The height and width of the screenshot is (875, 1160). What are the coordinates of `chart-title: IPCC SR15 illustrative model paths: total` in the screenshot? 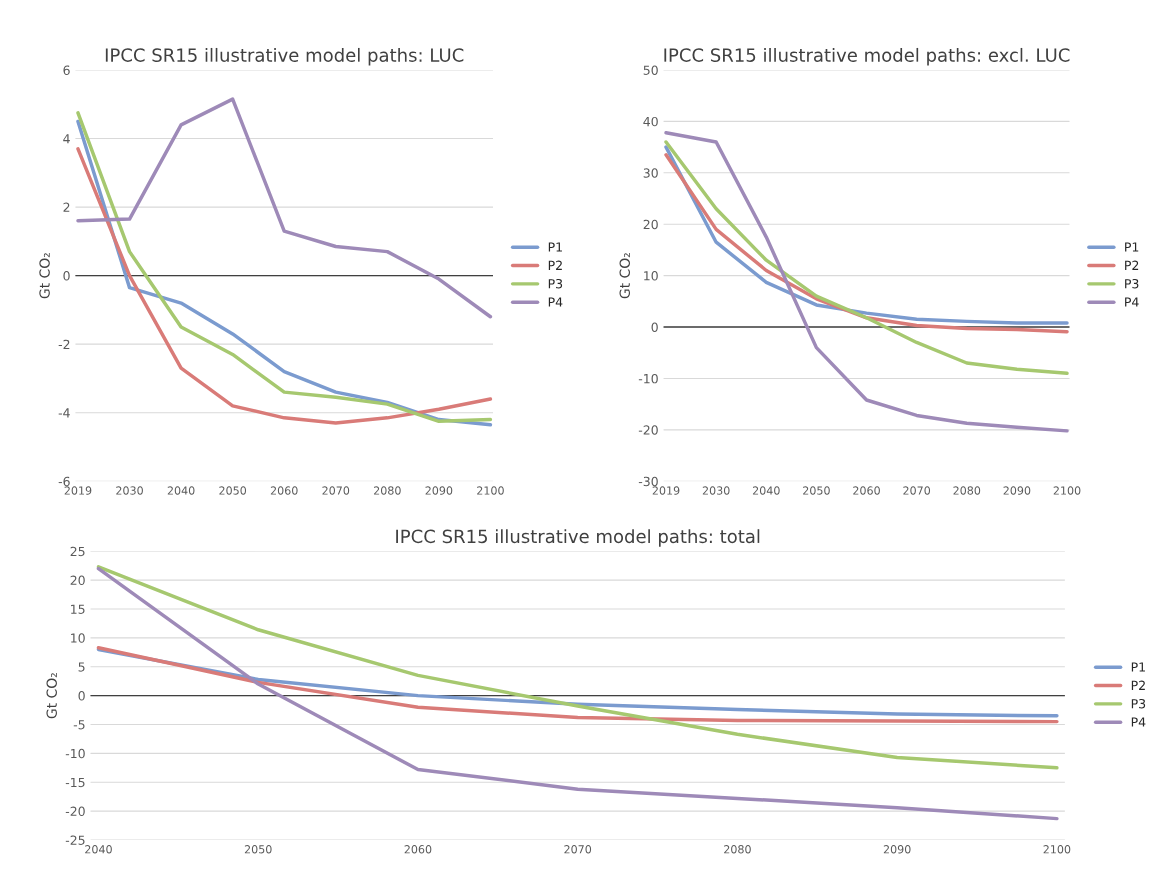 It's located at (578, 538).